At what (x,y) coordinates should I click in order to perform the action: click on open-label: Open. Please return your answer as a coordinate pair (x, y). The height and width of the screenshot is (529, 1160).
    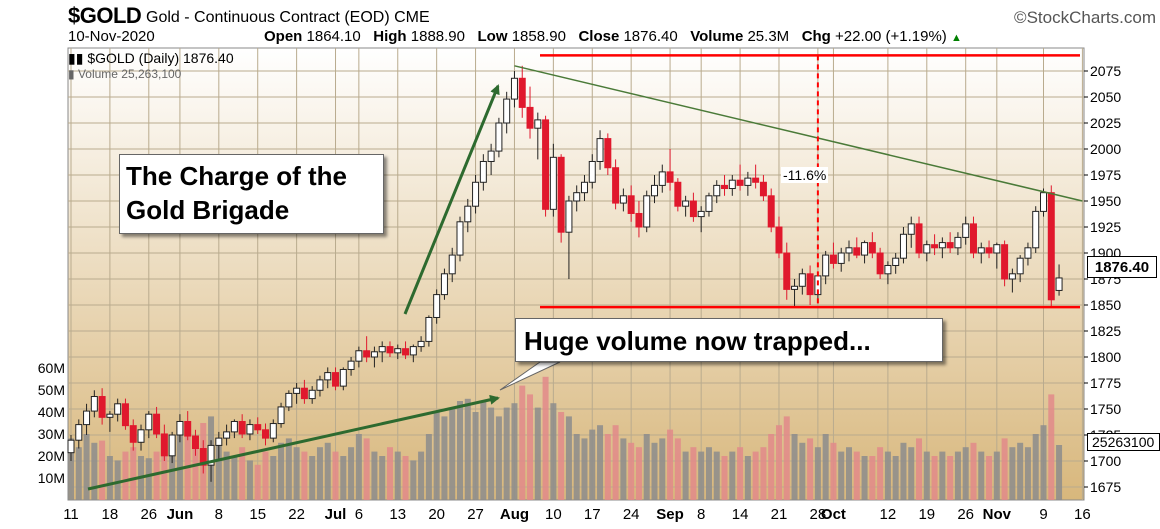
    Looking at the image, I should click on (283, 36).